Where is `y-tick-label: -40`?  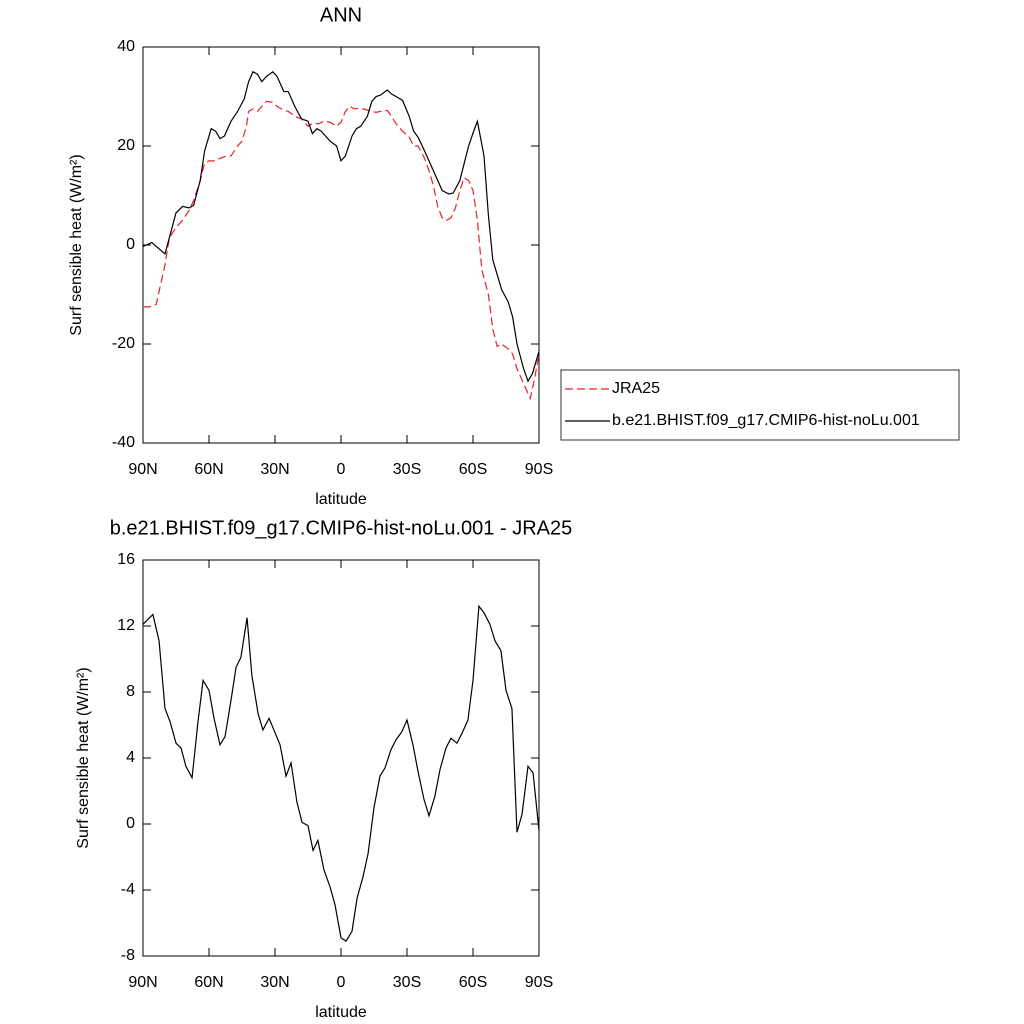 y-tick-label: -40 is located at coordinates (123, 442).